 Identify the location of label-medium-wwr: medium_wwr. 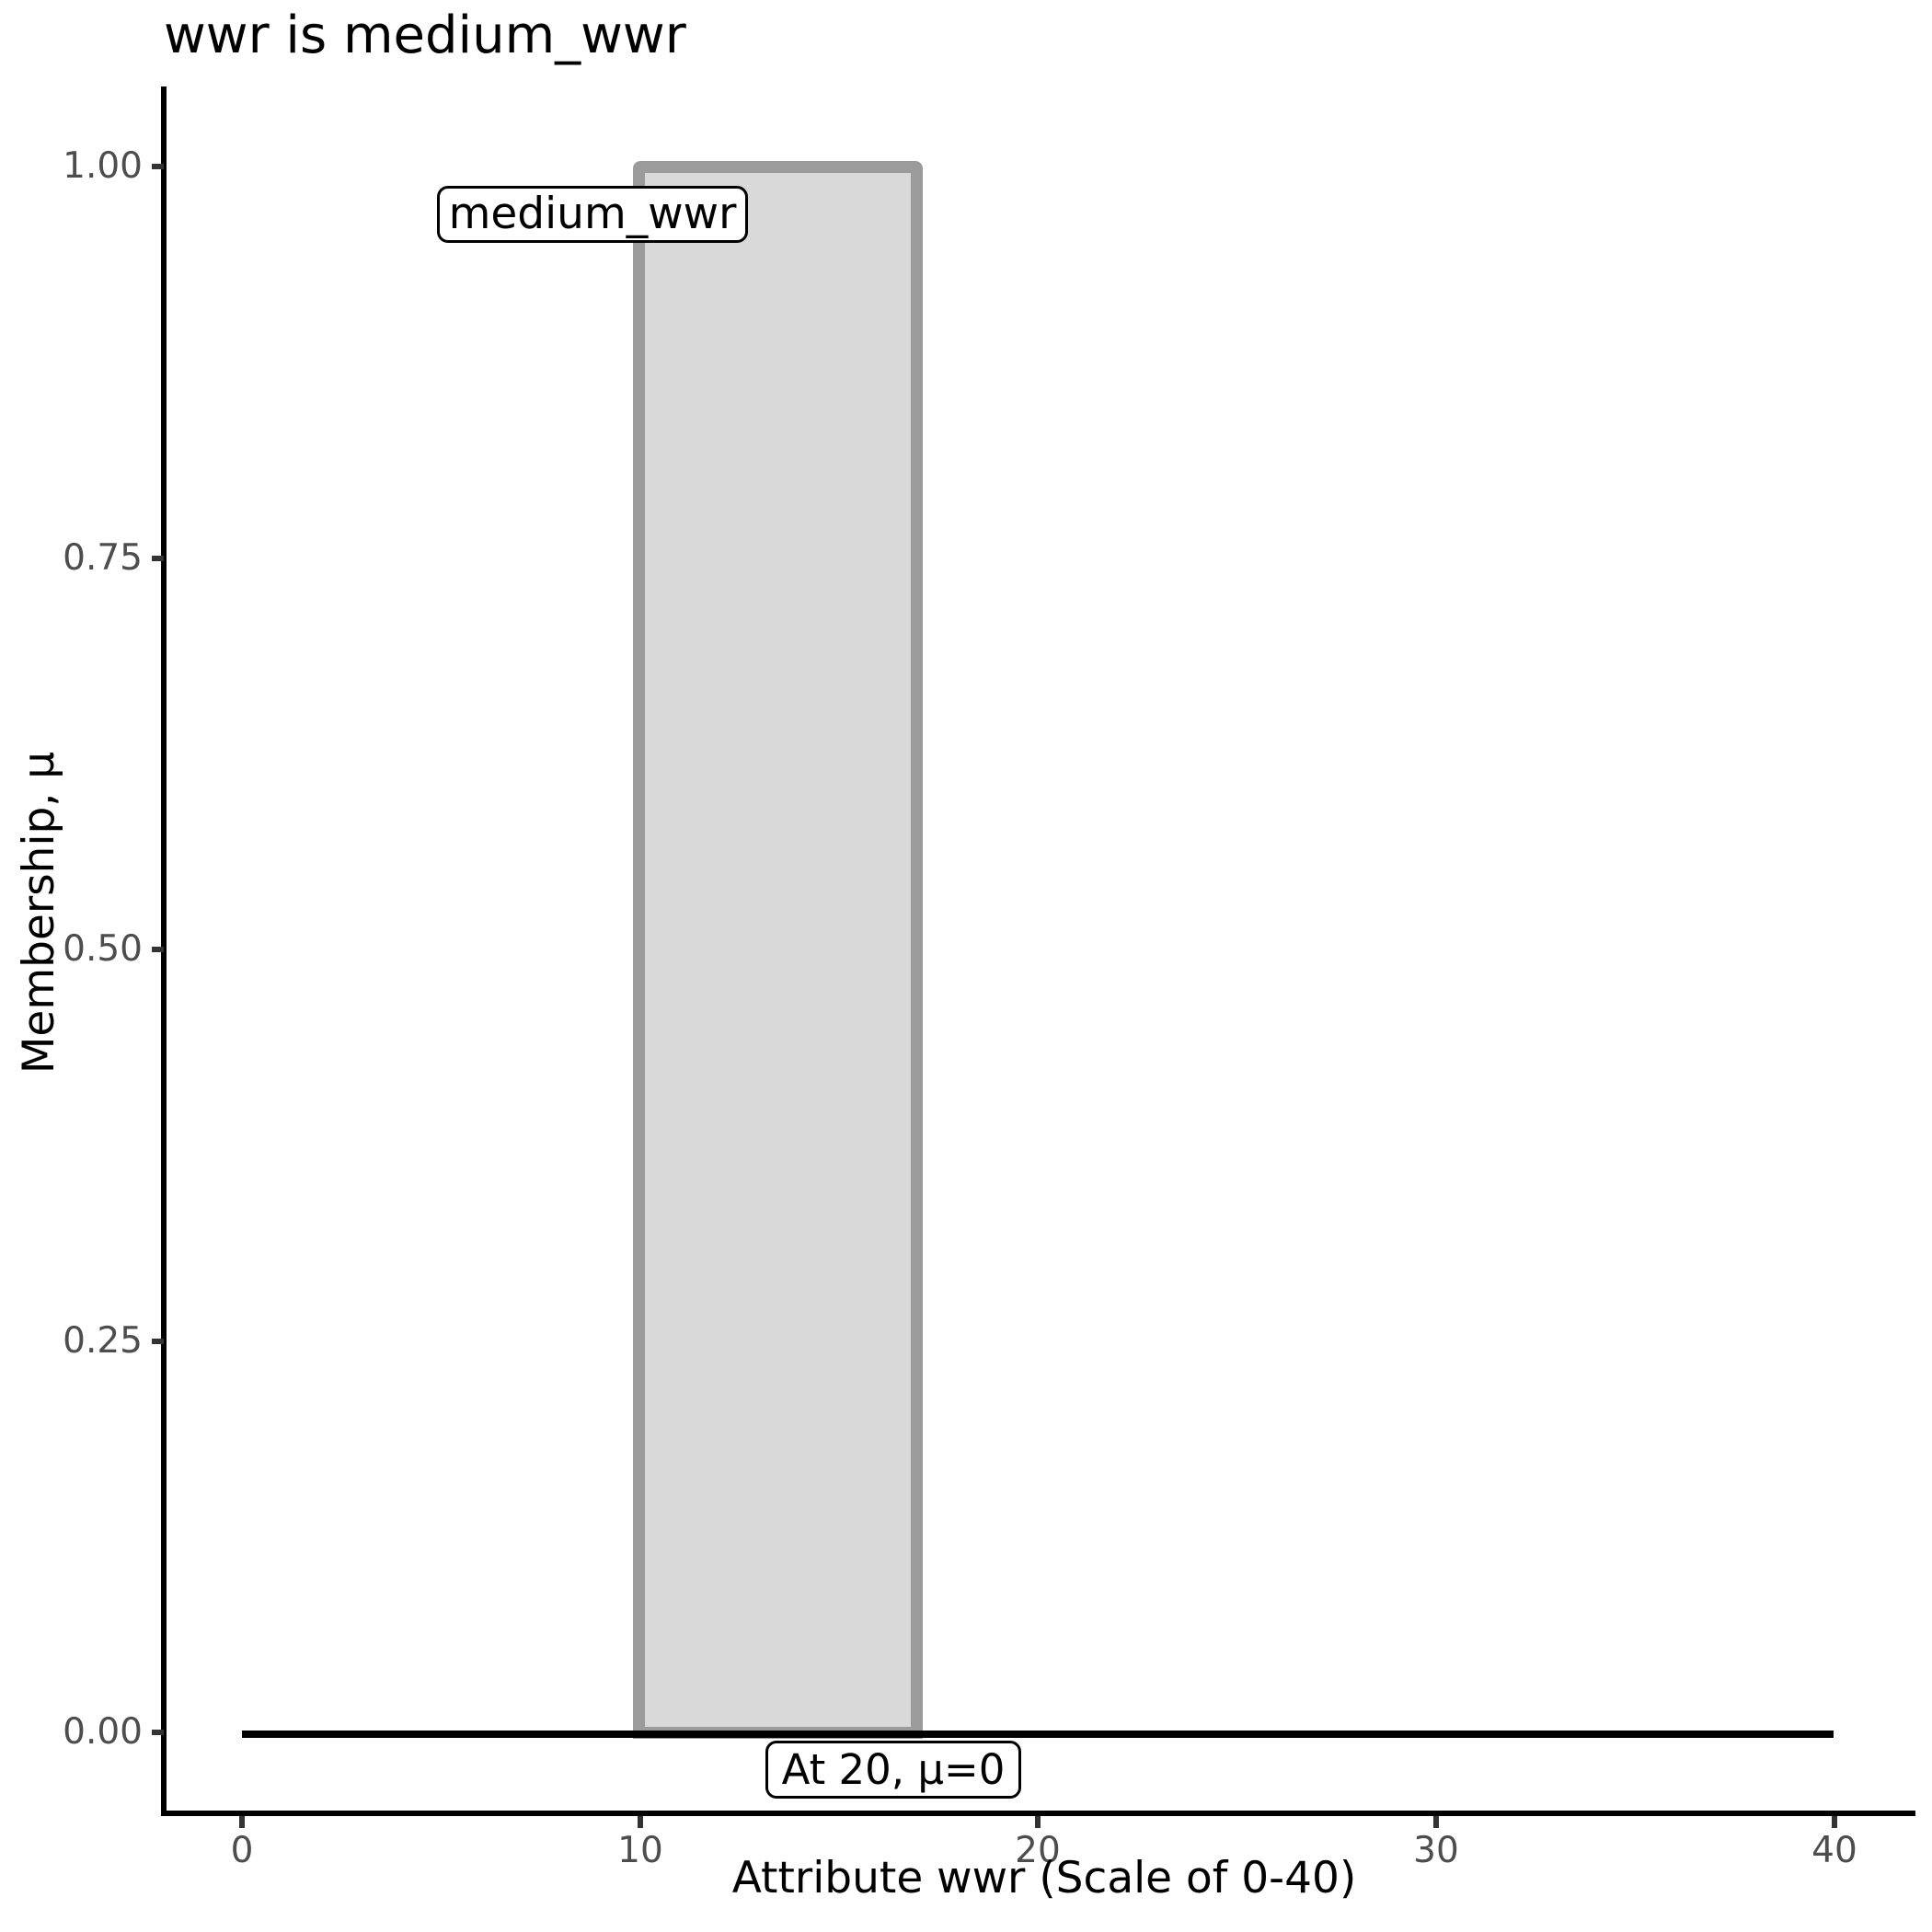
(592, 214).